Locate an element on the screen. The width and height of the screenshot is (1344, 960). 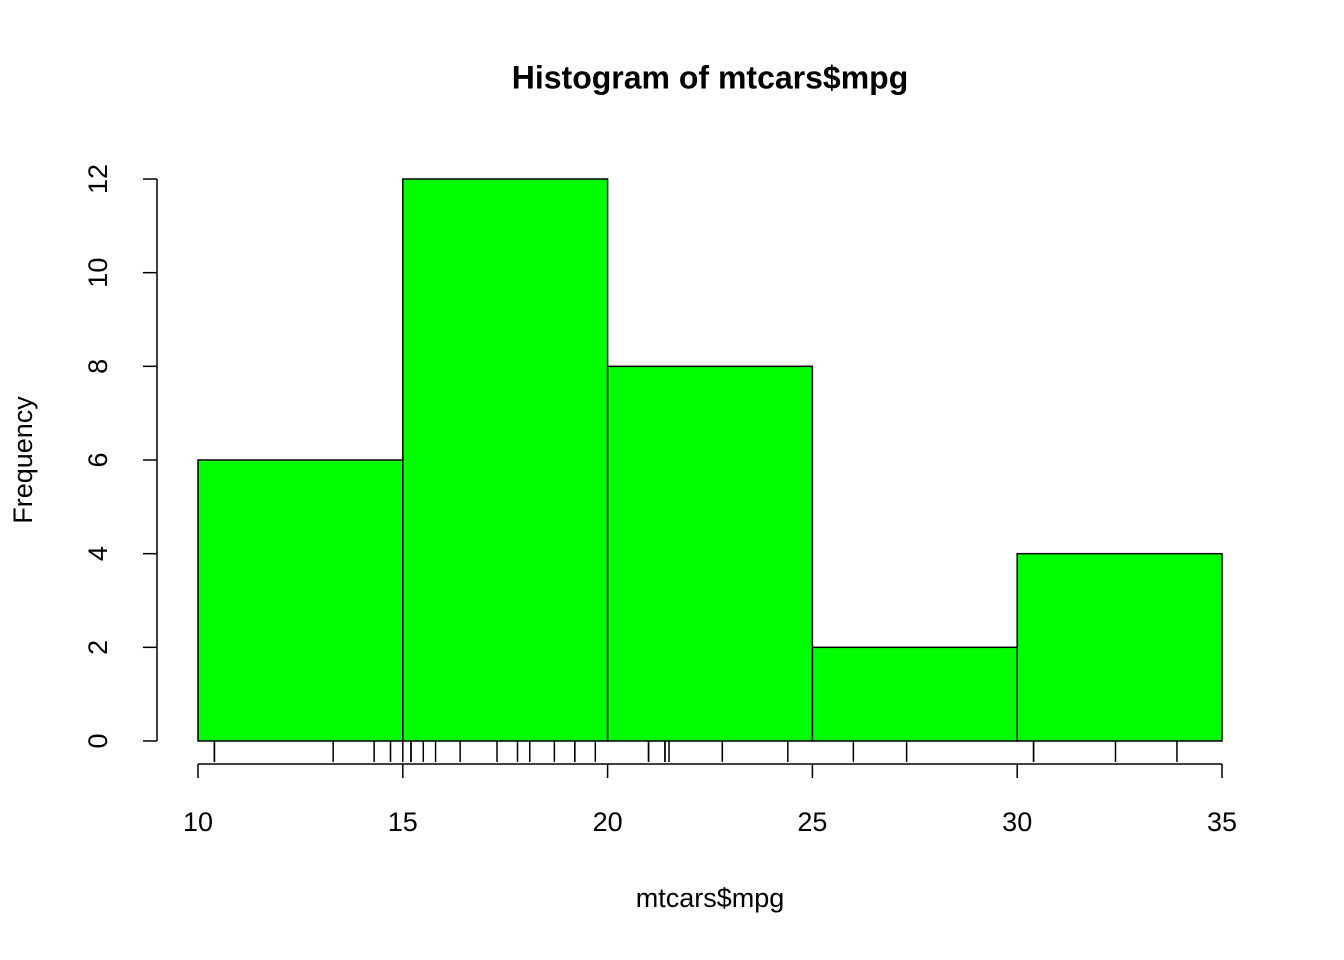
y-tick-label: 12 is located at coordinates (98, 179).